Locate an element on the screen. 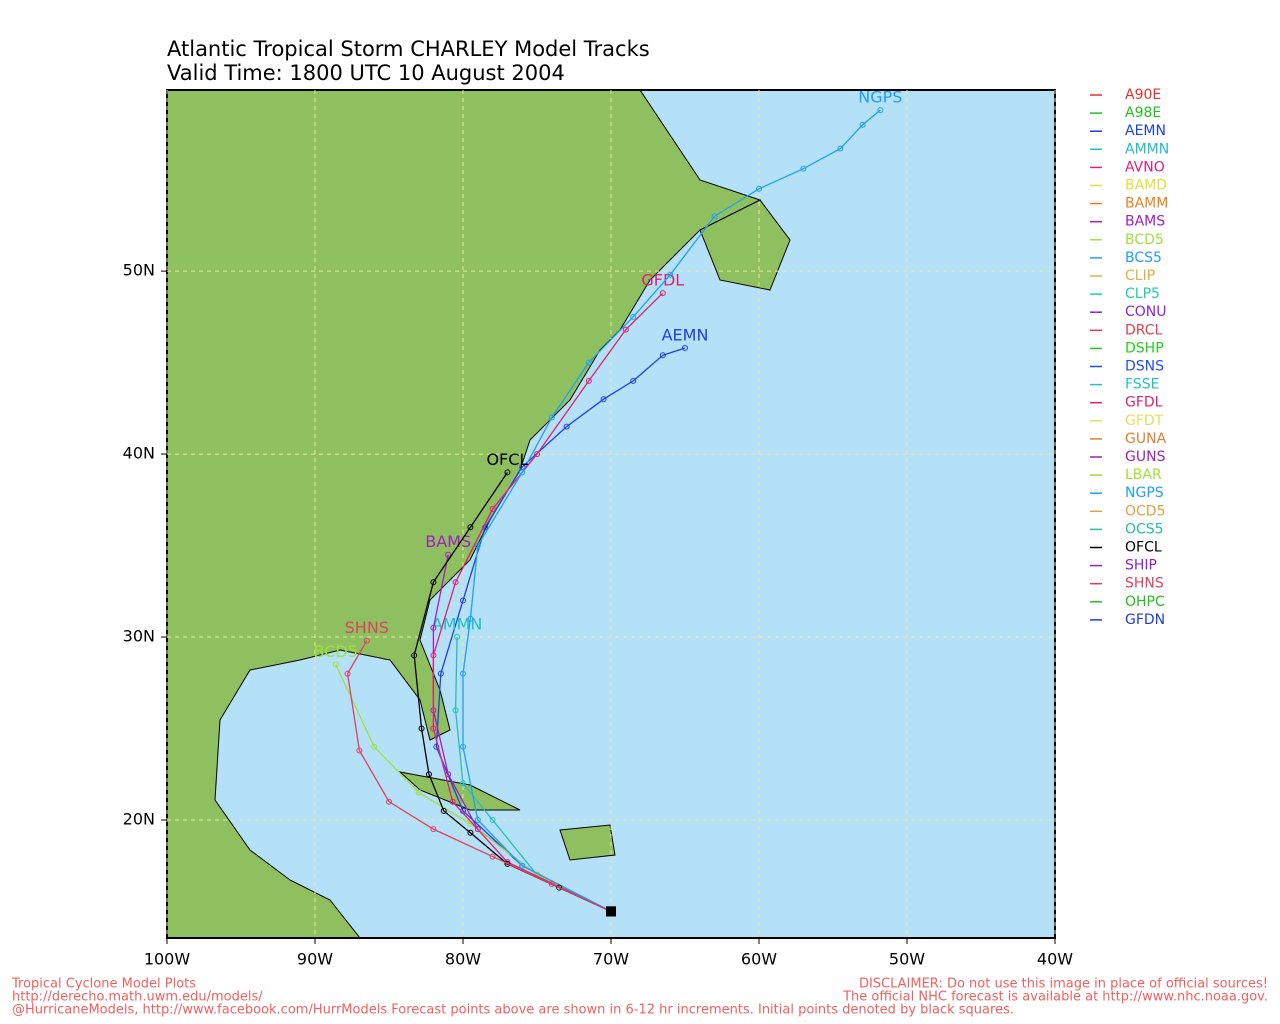  track-label: AMMN is located at coordinates (457, 624).